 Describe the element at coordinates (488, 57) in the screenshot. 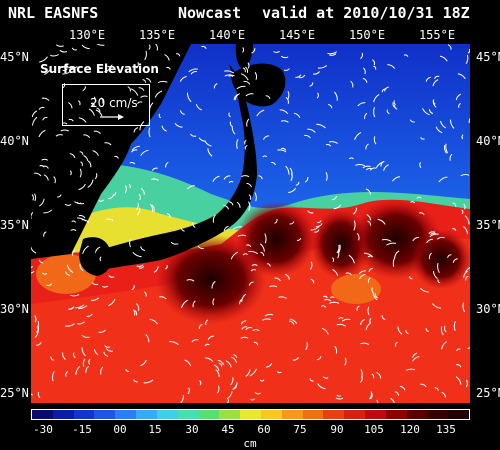

I see `lat-label-45-right: 45°N` at that location.